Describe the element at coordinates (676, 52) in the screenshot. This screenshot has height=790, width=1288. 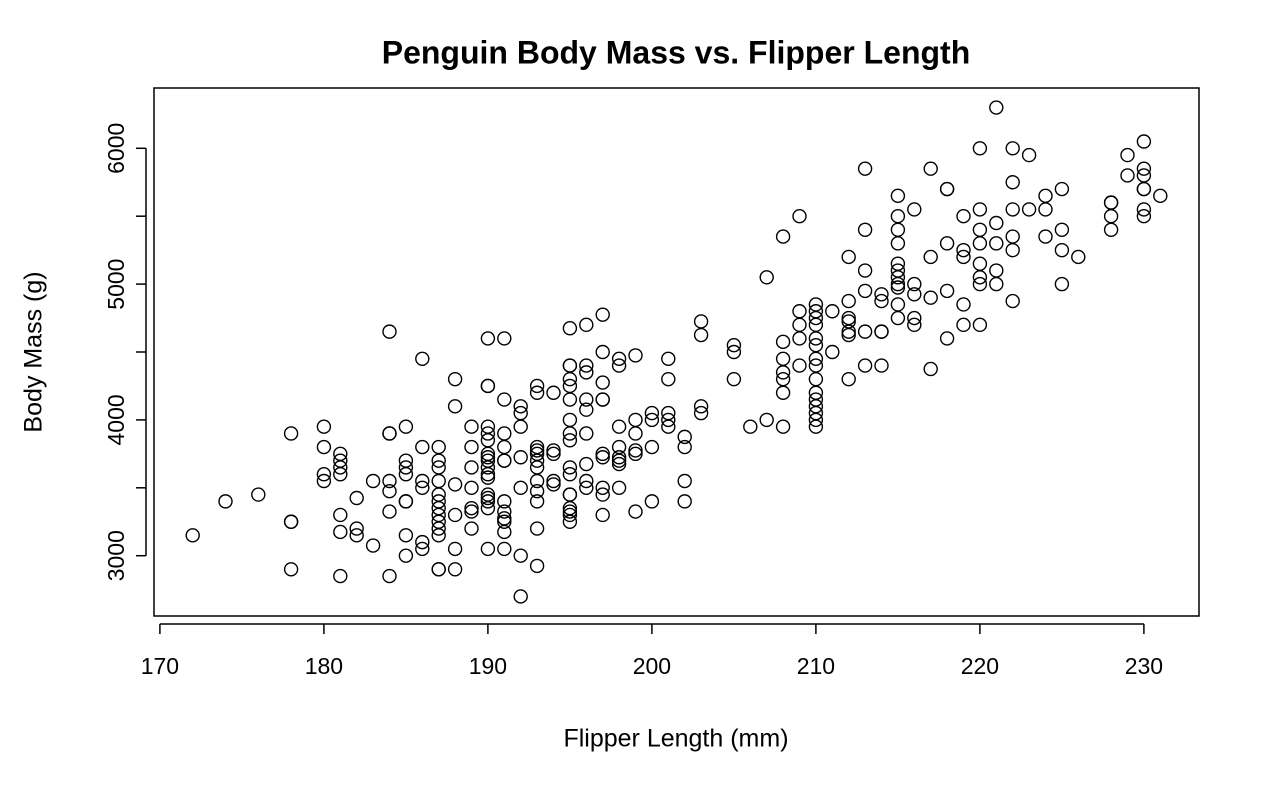
I see `chart-title: Penguin Body Mass vs. Flipper Length` at that location.